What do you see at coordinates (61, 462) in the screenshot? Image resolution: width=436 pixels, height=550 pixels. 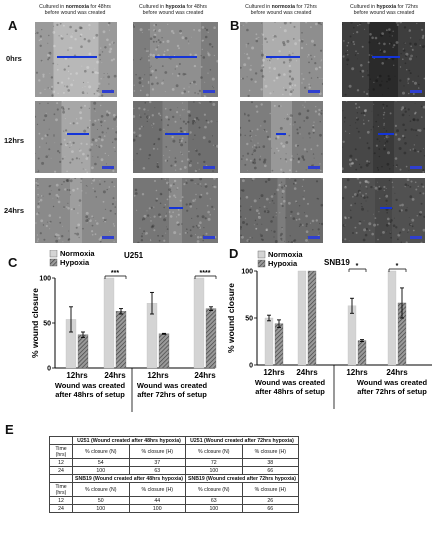 I see `table-cell: 12` at bounding box center [61, 462].